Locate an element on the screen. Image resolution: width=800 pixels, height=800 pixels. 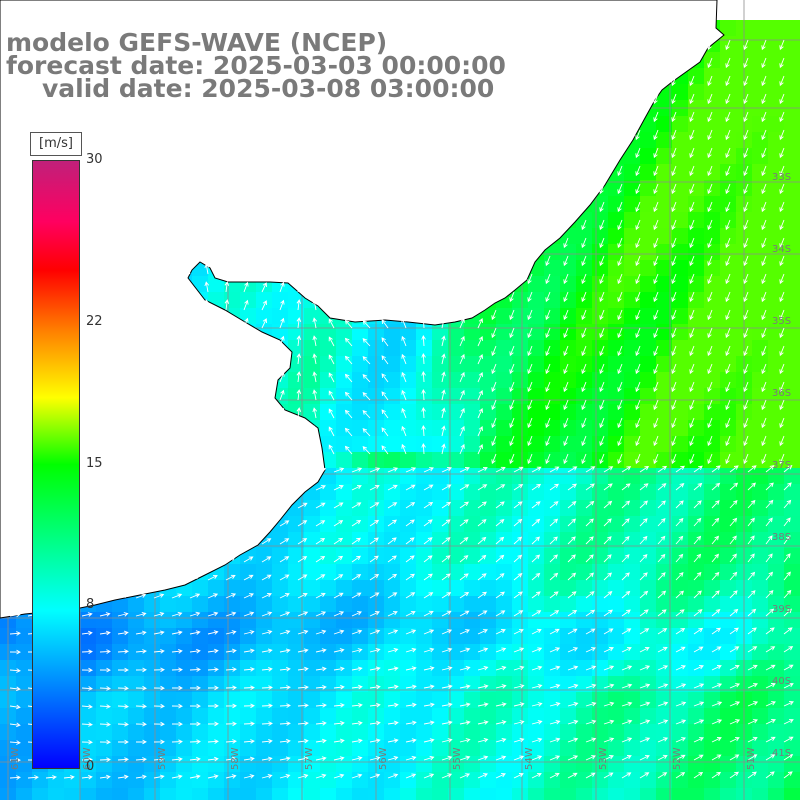
colorbar-tick-label: 15 is located at coordinates (94, 463).